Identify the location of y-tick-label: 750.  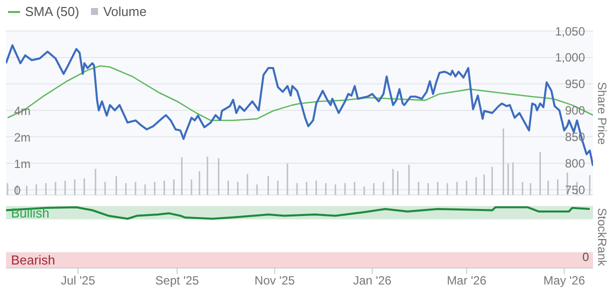
(575, 189).